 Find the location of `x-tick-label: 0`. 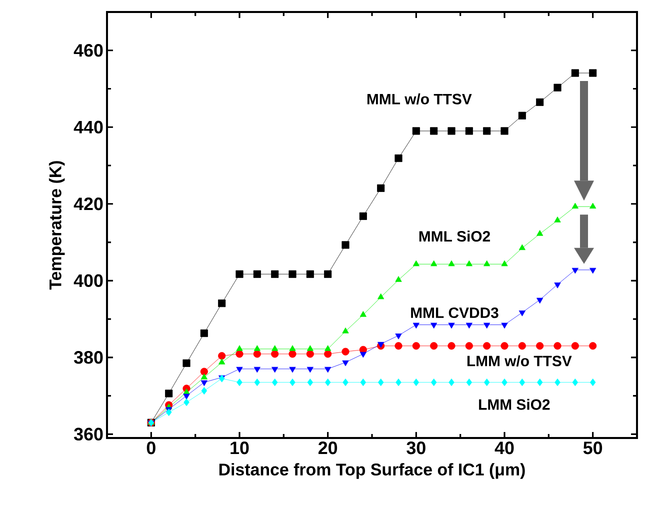

x-tick-label: 0 is located at coordinates (151, 448).